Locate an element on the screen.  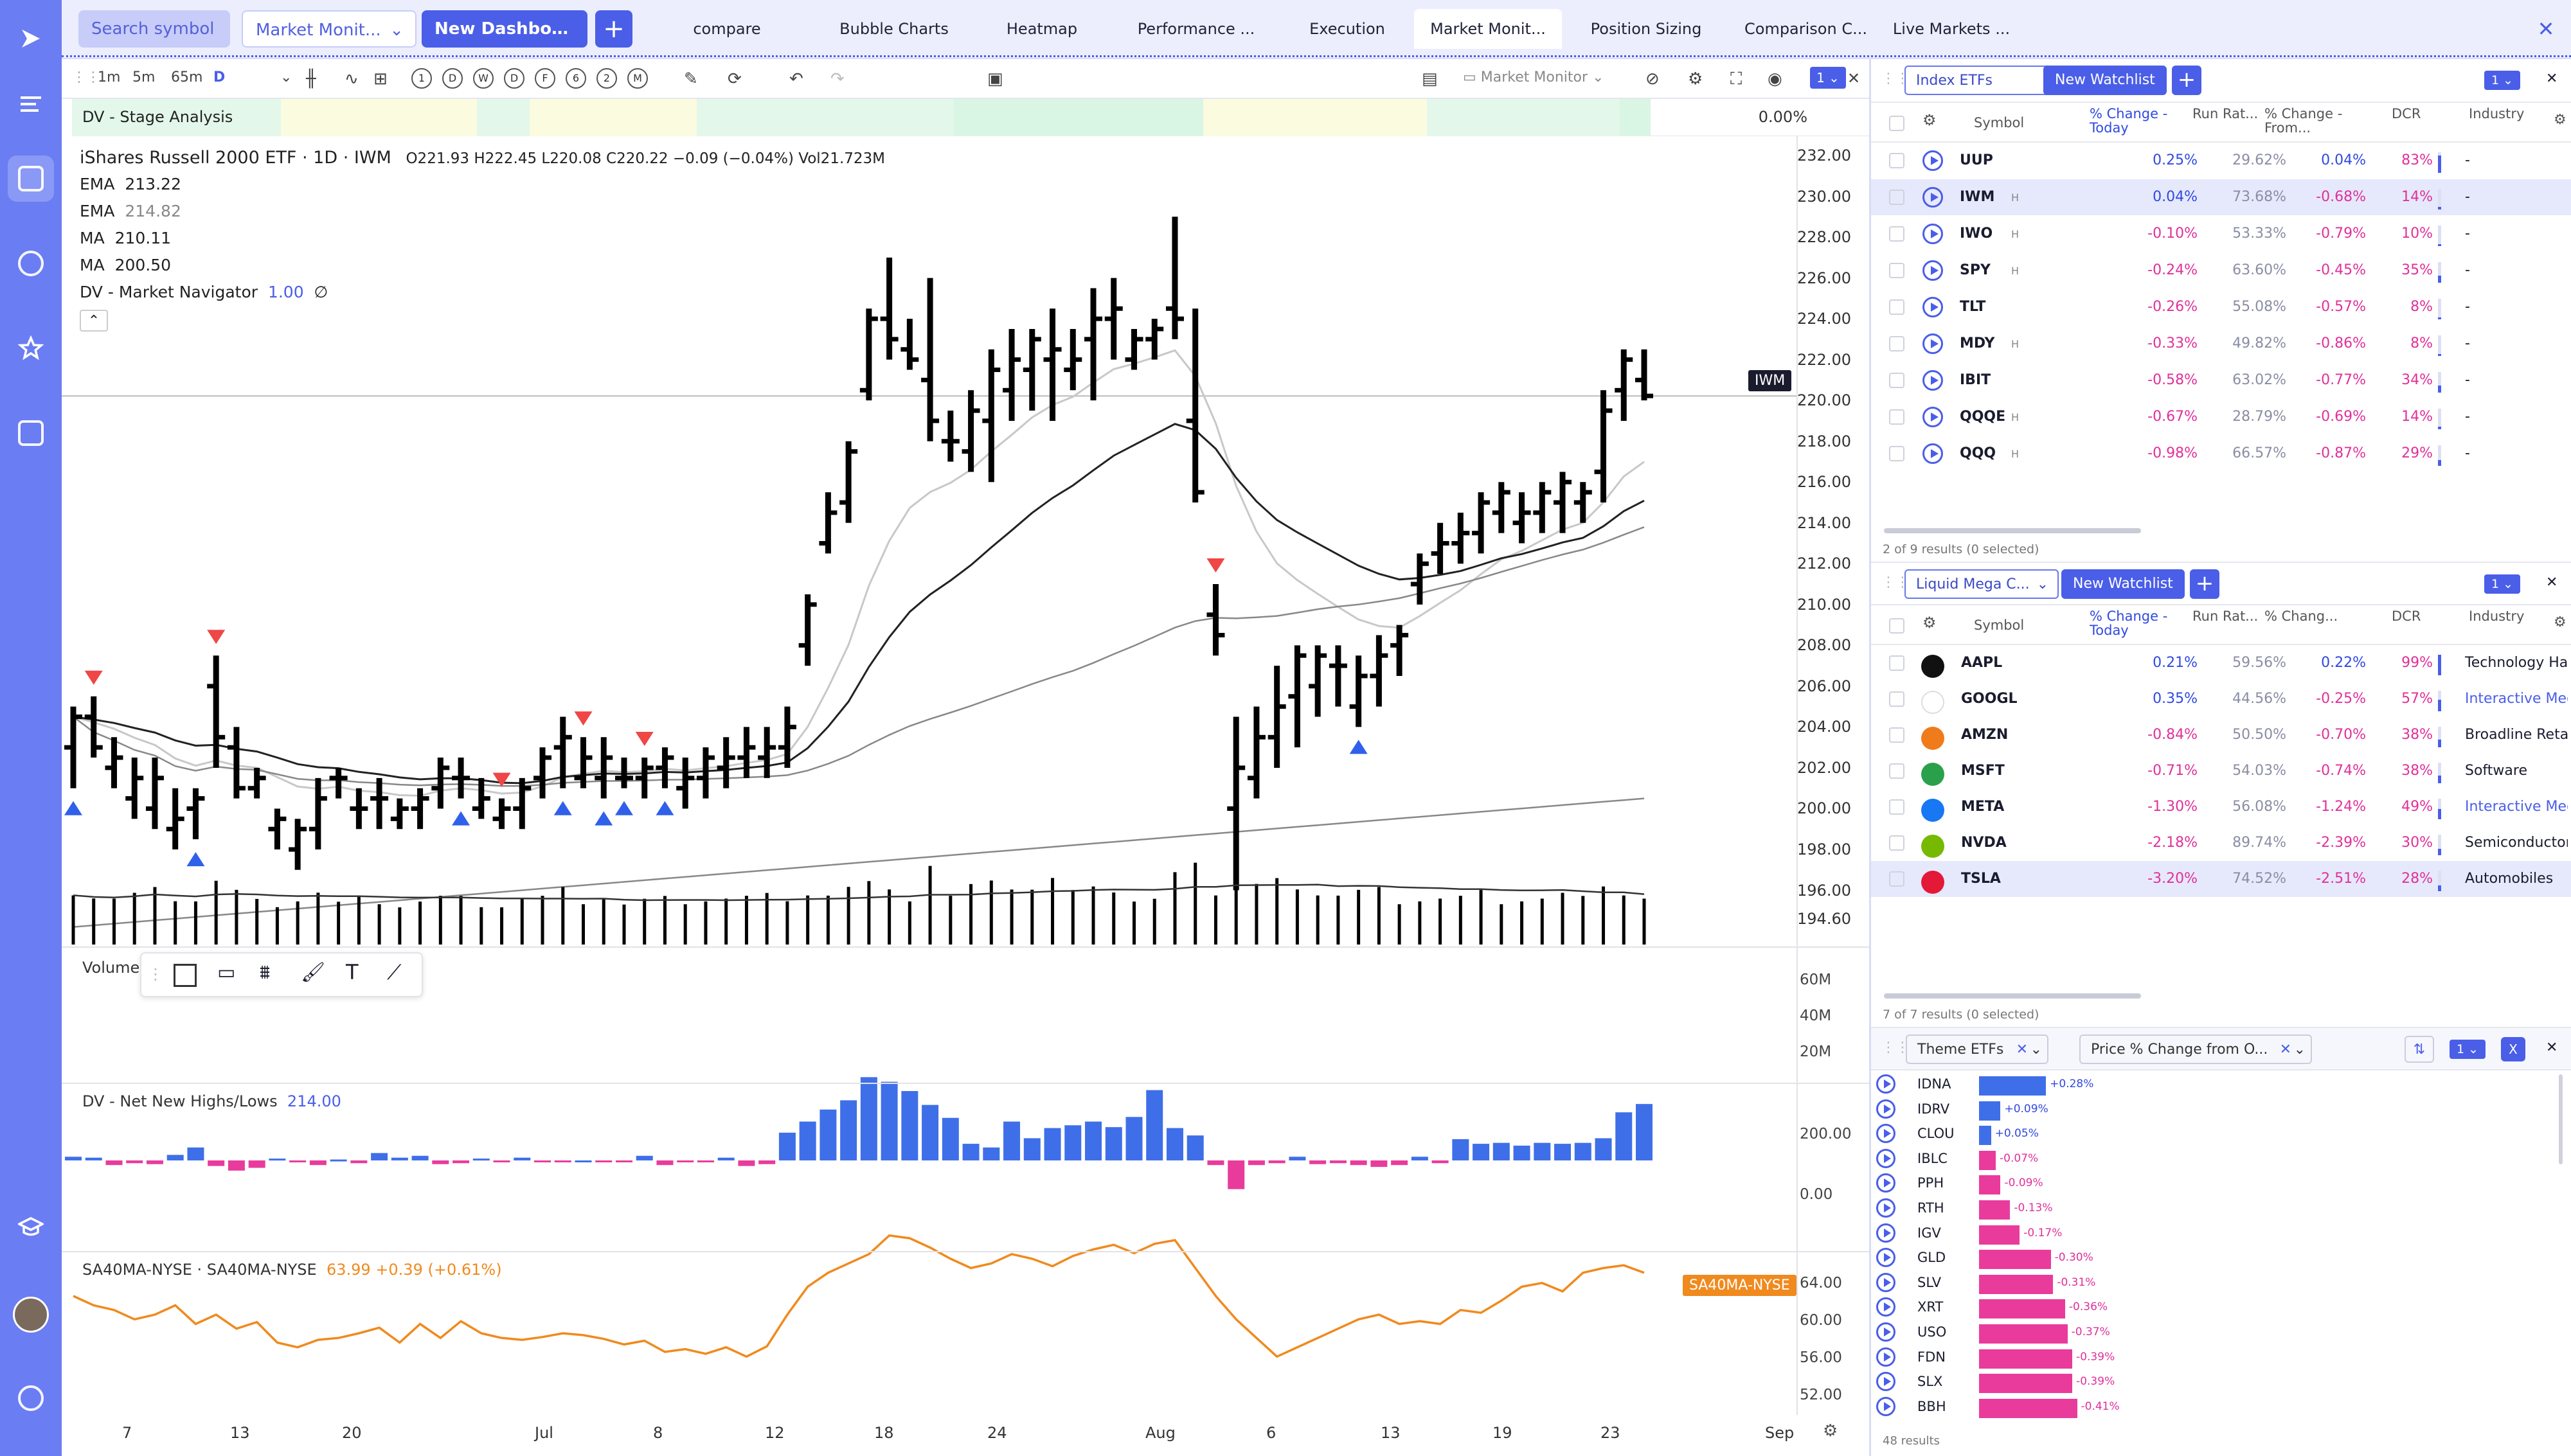
scanner-icon is located at coordinates (31, 263).